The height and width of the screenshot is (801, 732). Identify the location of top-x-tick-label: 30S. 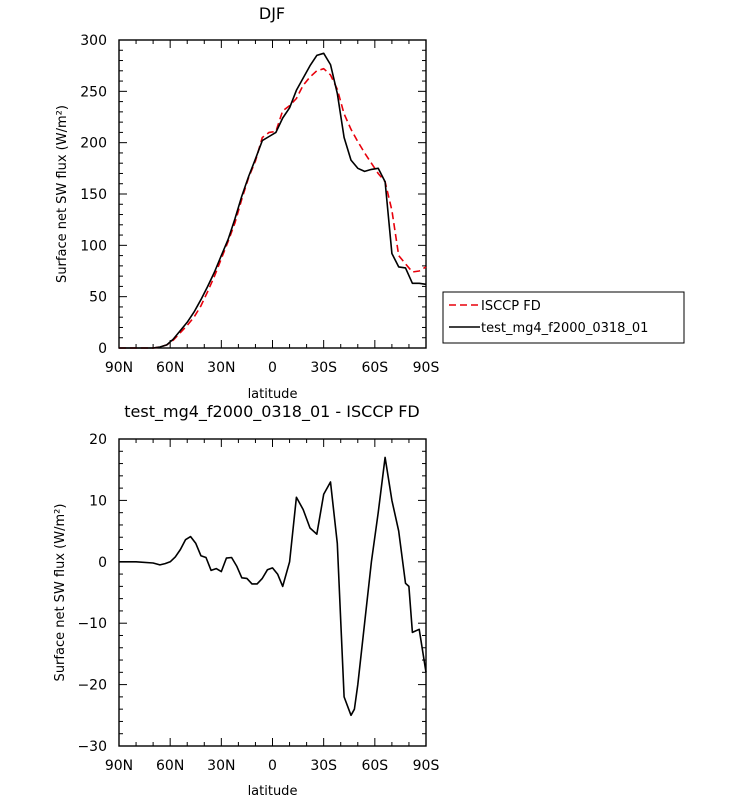
(323, 368).